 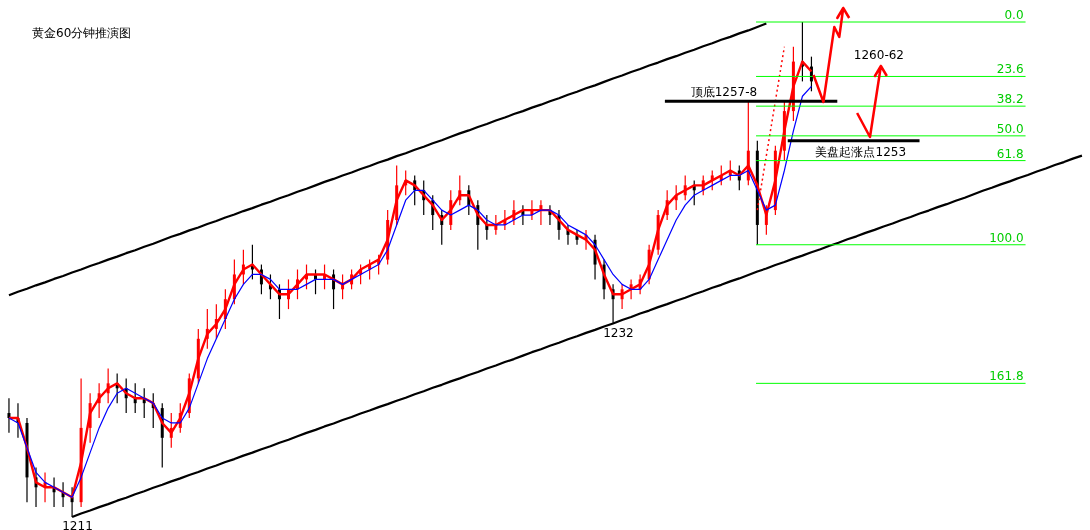 I want to click on chart-title: 黄金60分钟推演图, so click(x=82, y=33).